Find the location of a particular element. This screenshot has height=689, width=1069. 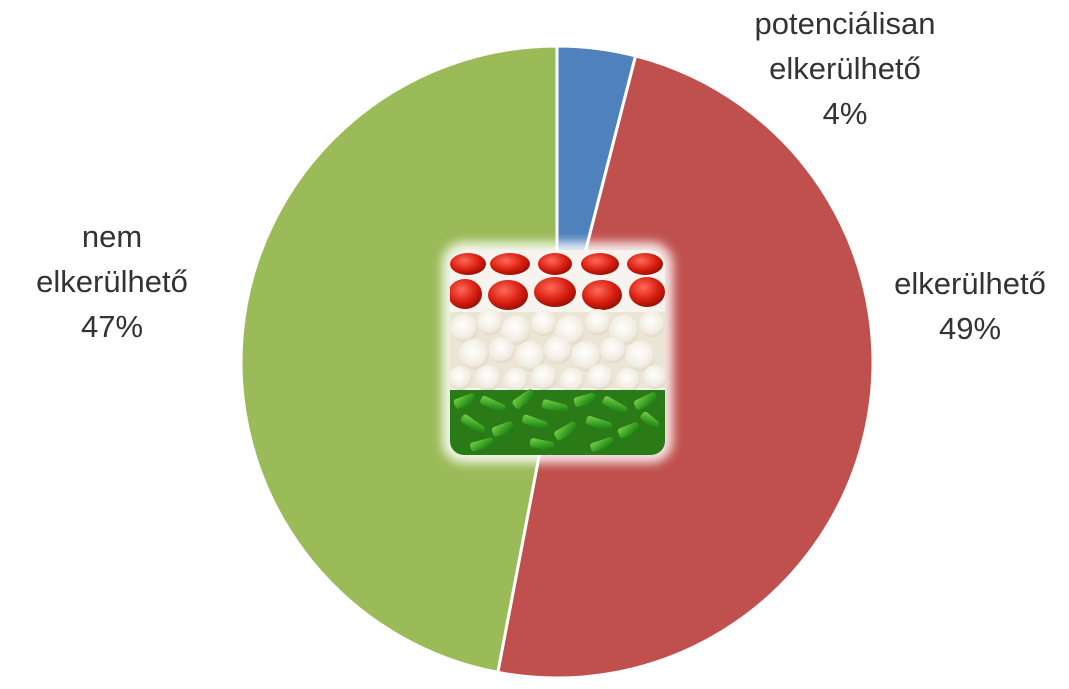

slice-label-line: nem is located at coordinates (112, 236).